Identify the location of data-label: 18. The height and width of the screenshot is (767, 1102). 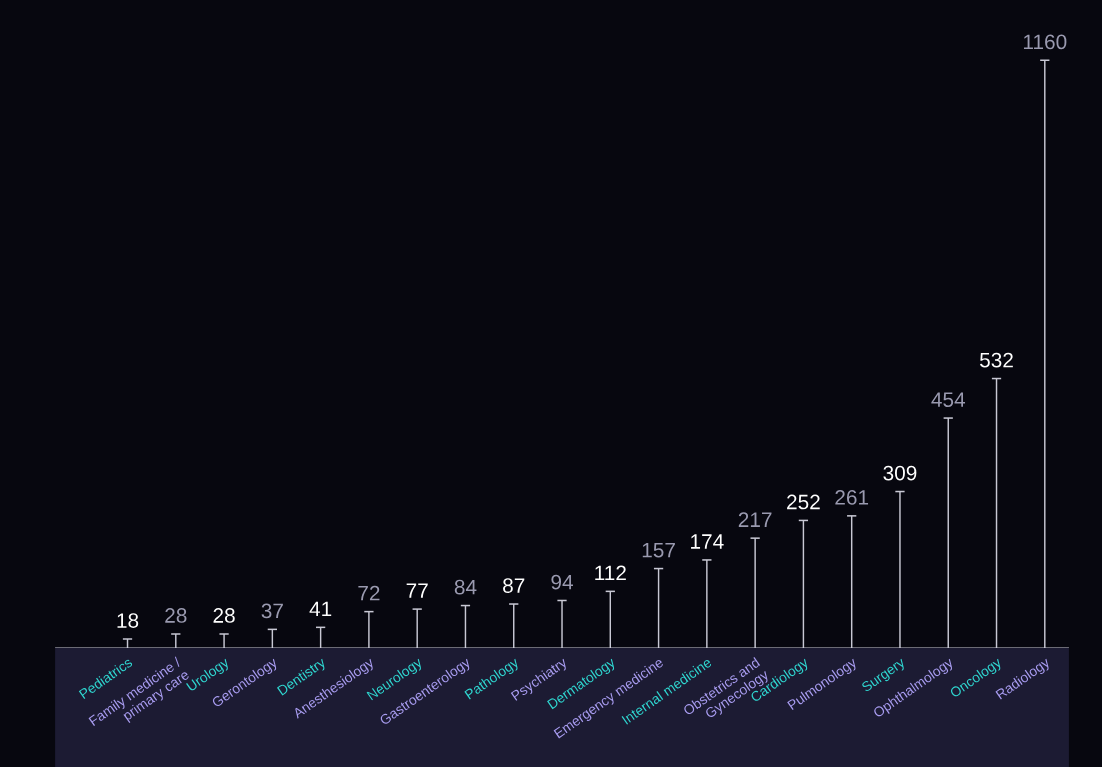
(128, 620).